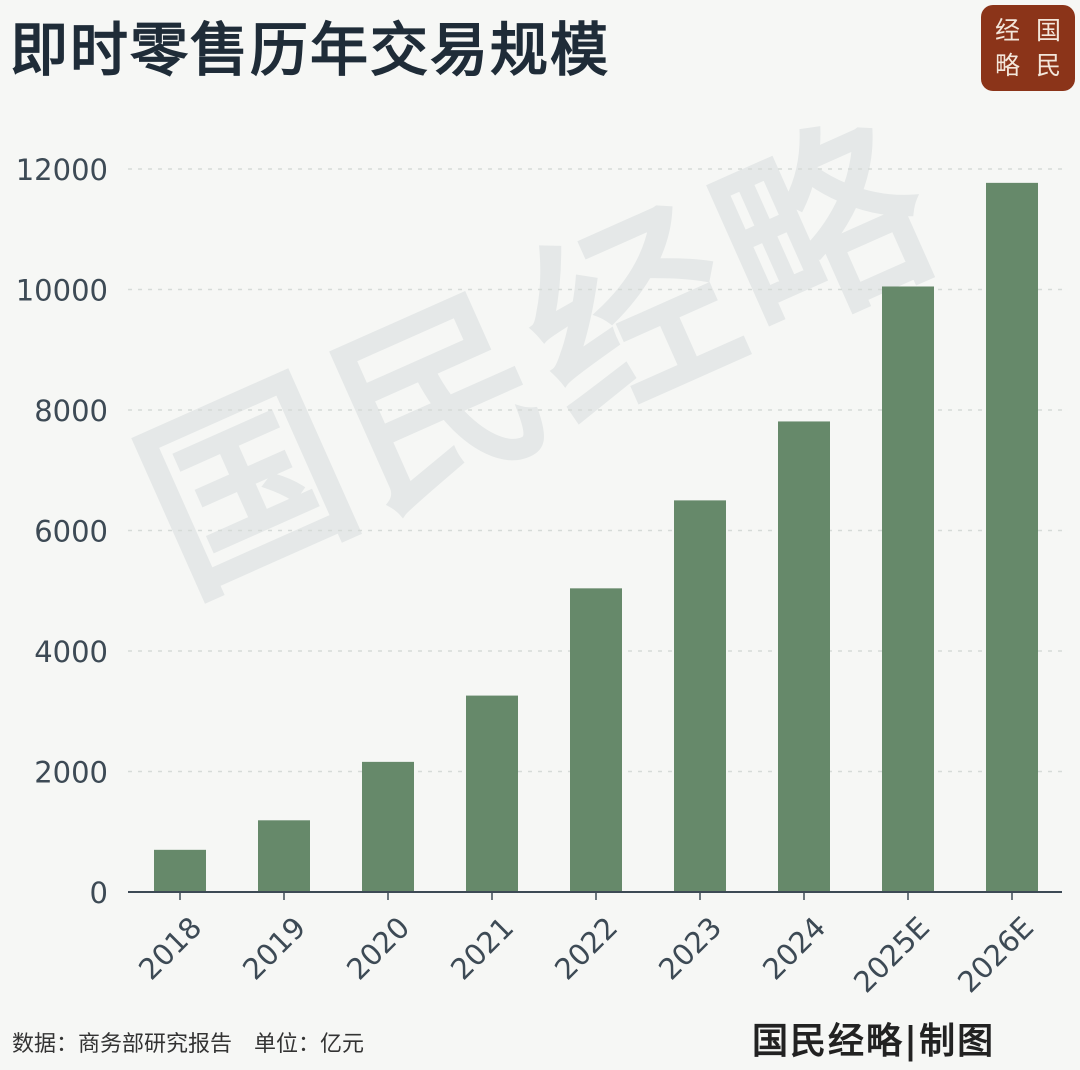 The width and height of the screenshot is (1080, 1070). What do you see at coordinates (274, 948) in the screenshot?
I see `x-tick-label: 2019` at bounding box center [274, 948].